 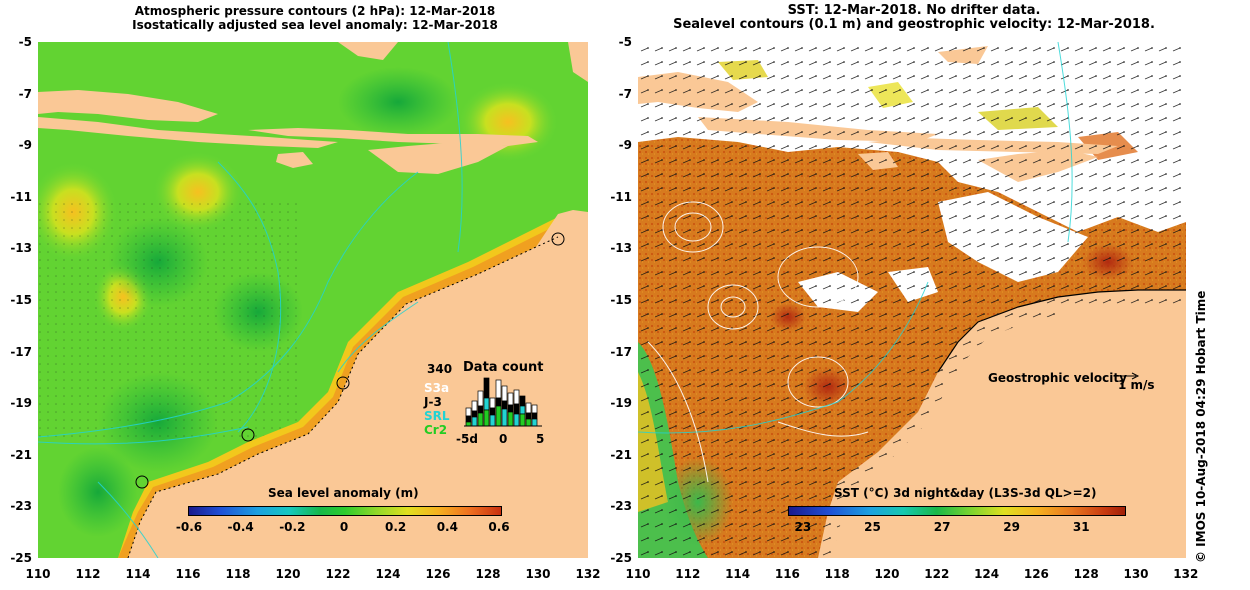 What do you see at coordinates (338, 574) in the screenshot?
I see `left-xtick-6: 122` at bounding box center [338, 574].